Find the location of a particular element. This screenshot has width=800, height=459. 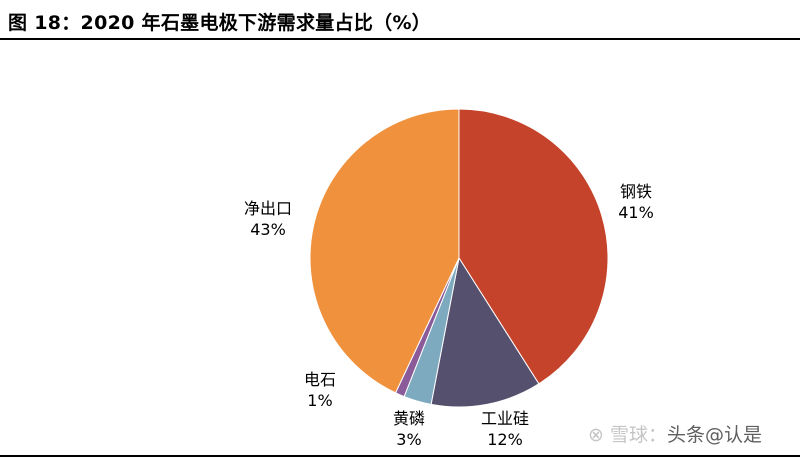

slice-percent-label: 41% is located at coordinates (636, 212).